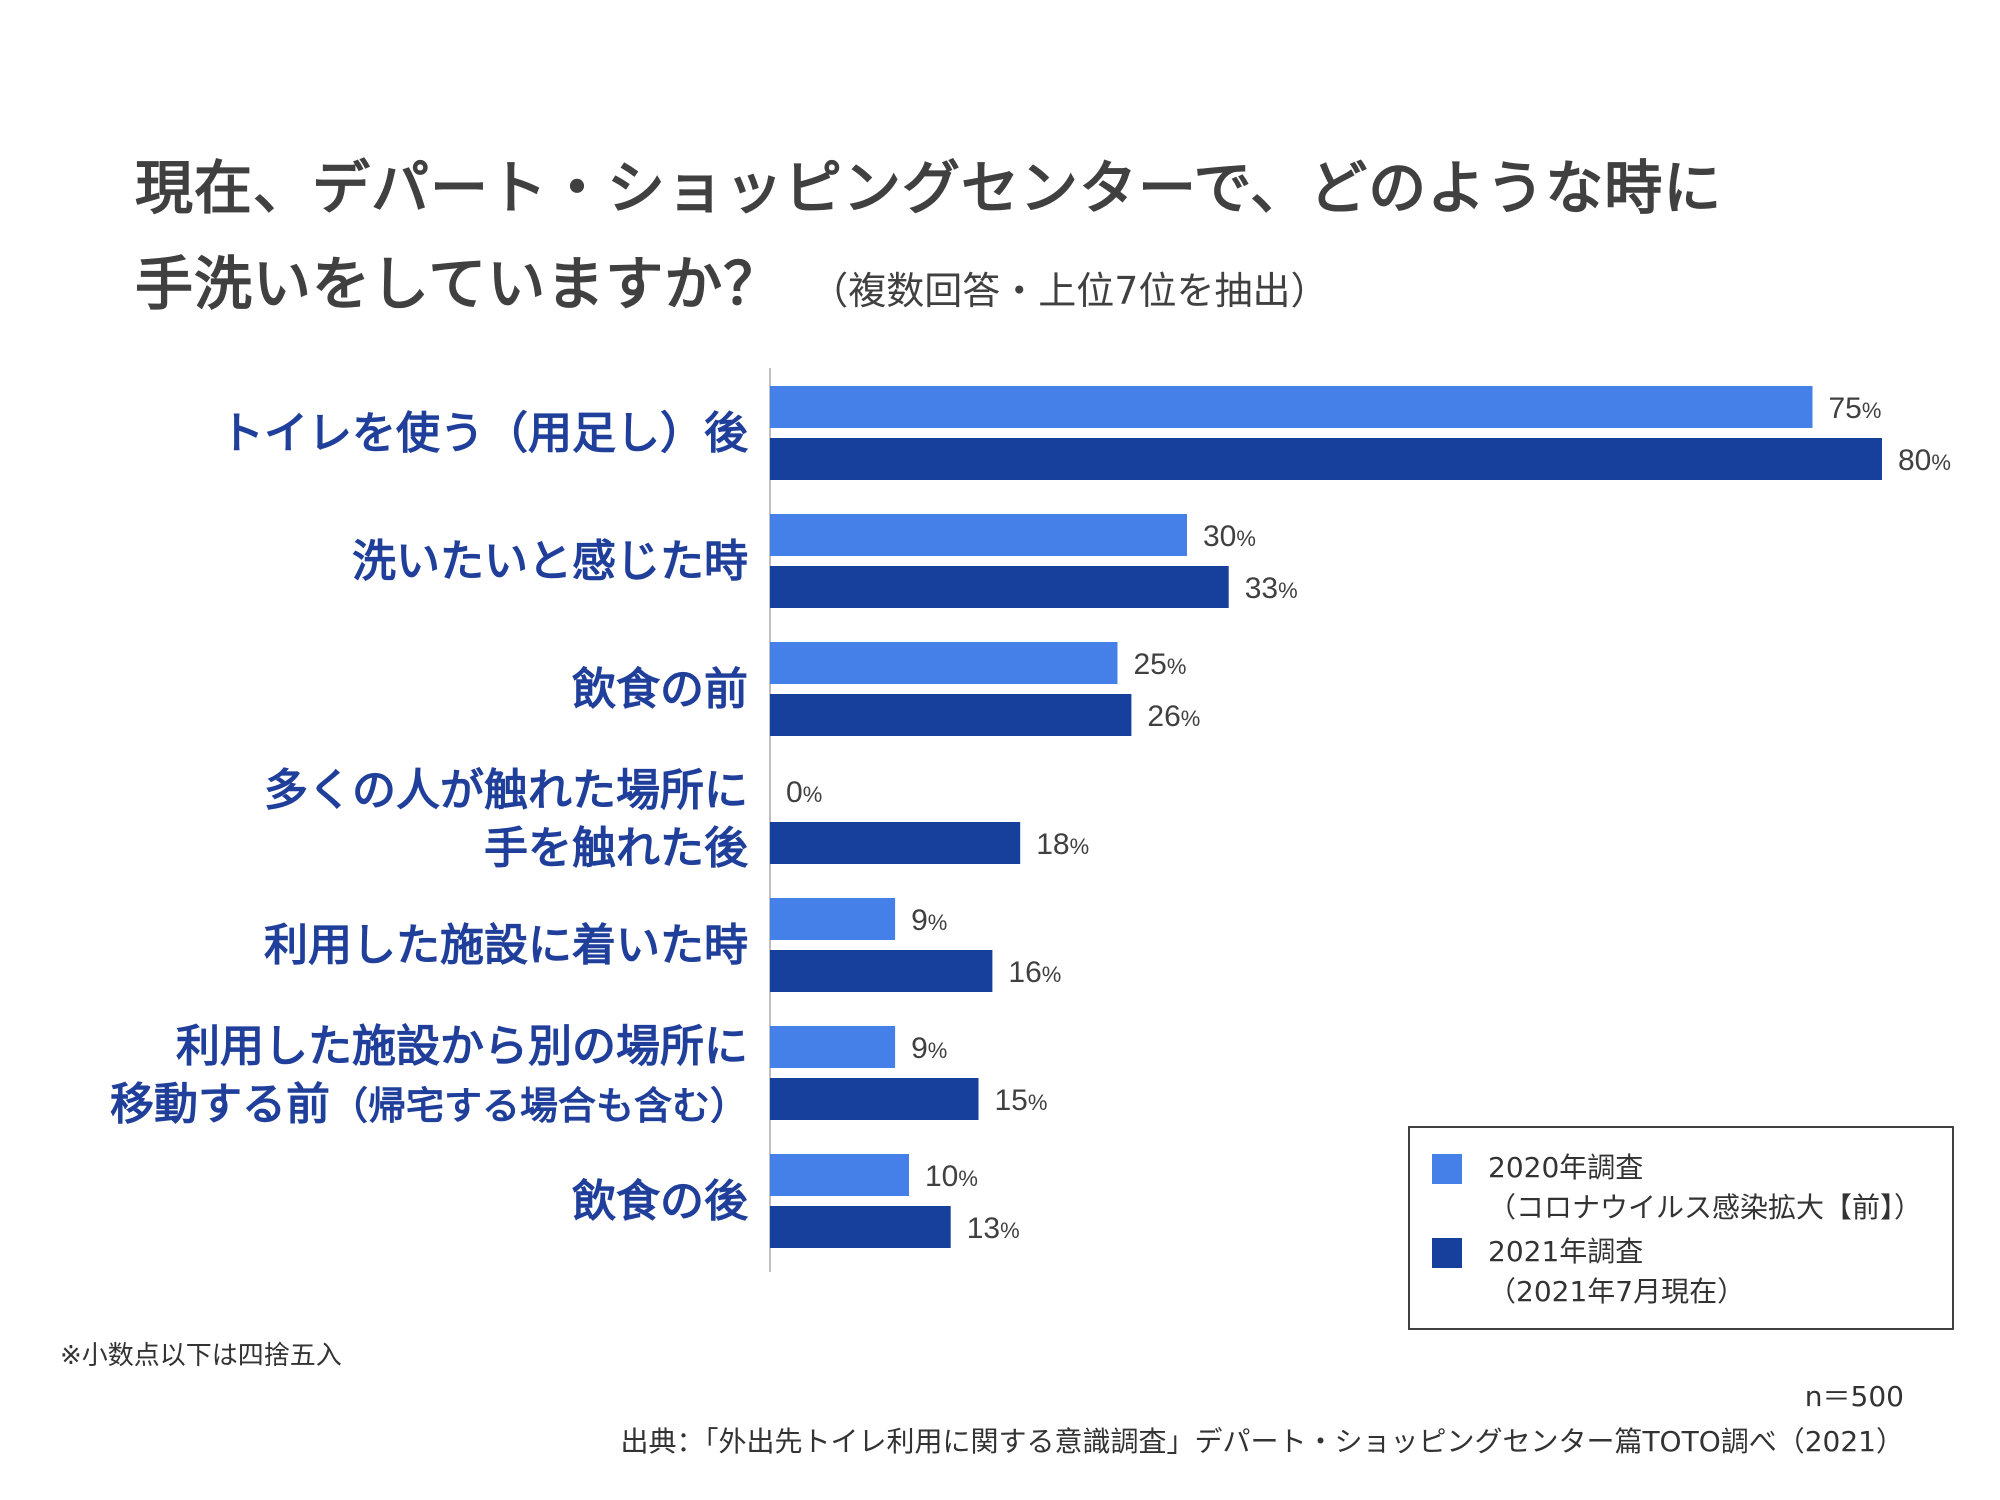 The width and height of the screenshot is (2000, 1500). I want to click on chart-subtitle: （複数回答・上位7位を抽出）, so click(1069, 291).